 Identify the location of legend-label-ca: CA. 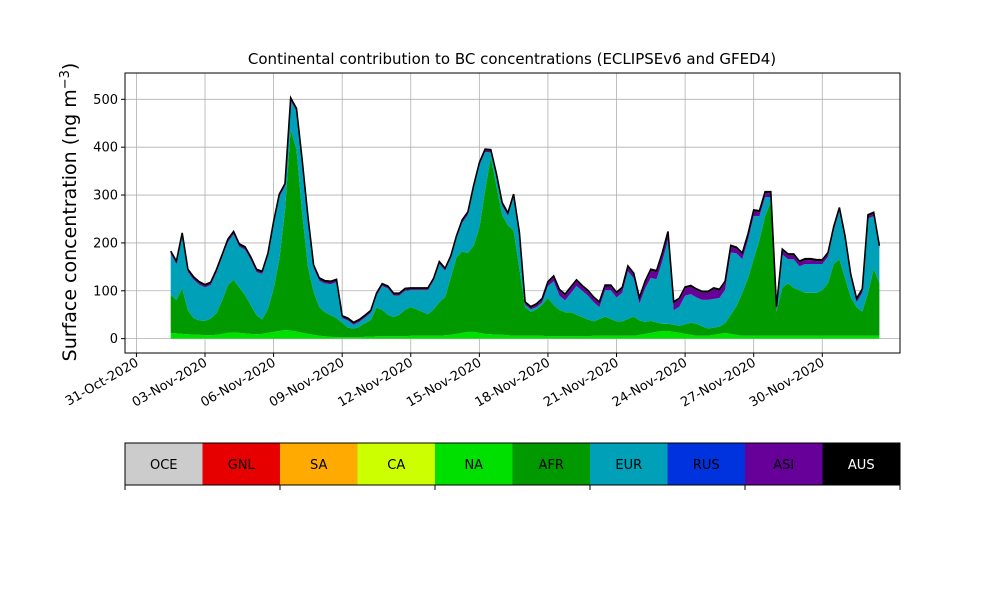
(396, 465).